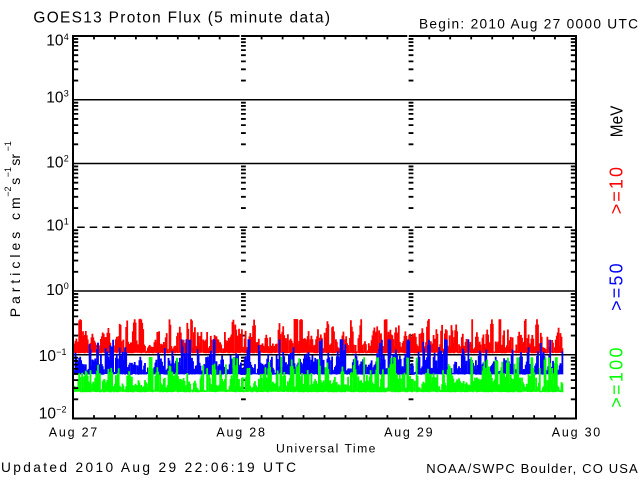  I want to click on svg-text: s, so click(15, 181).